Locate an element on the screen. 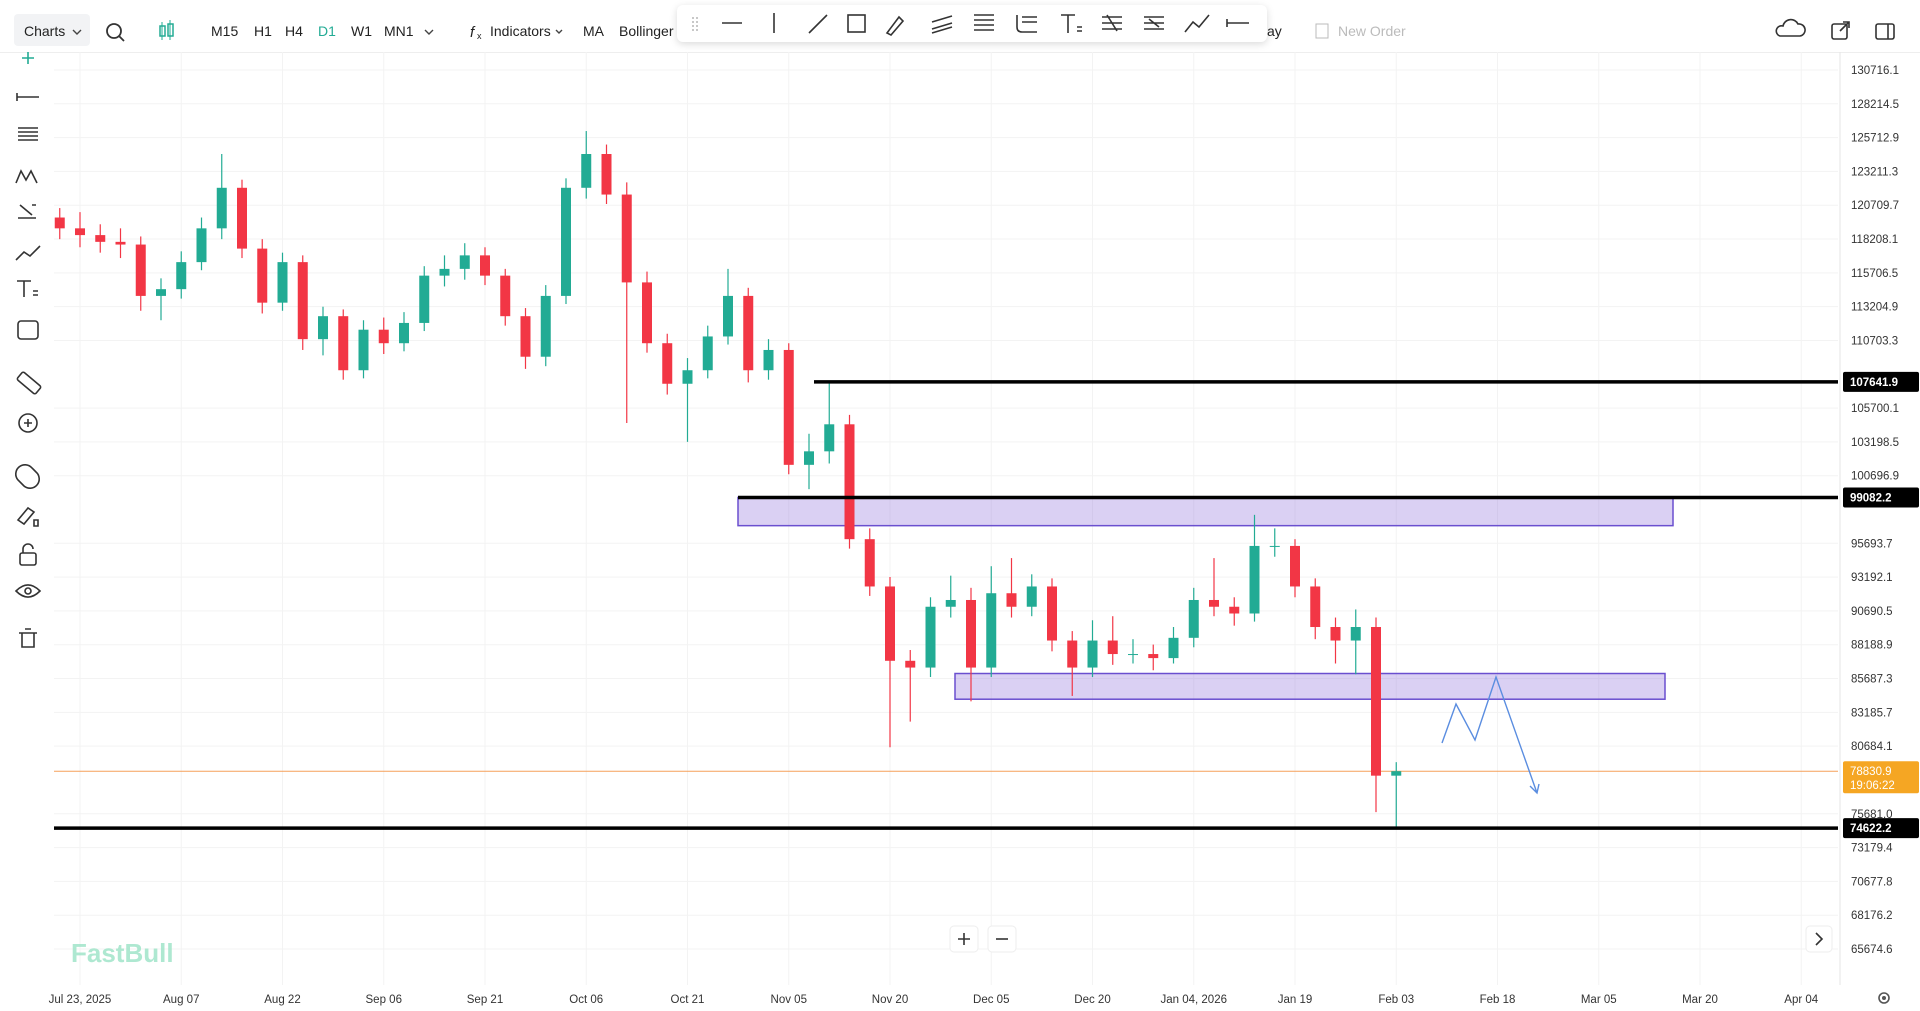  drawing-toolbar is located at coordinates (972, 23).